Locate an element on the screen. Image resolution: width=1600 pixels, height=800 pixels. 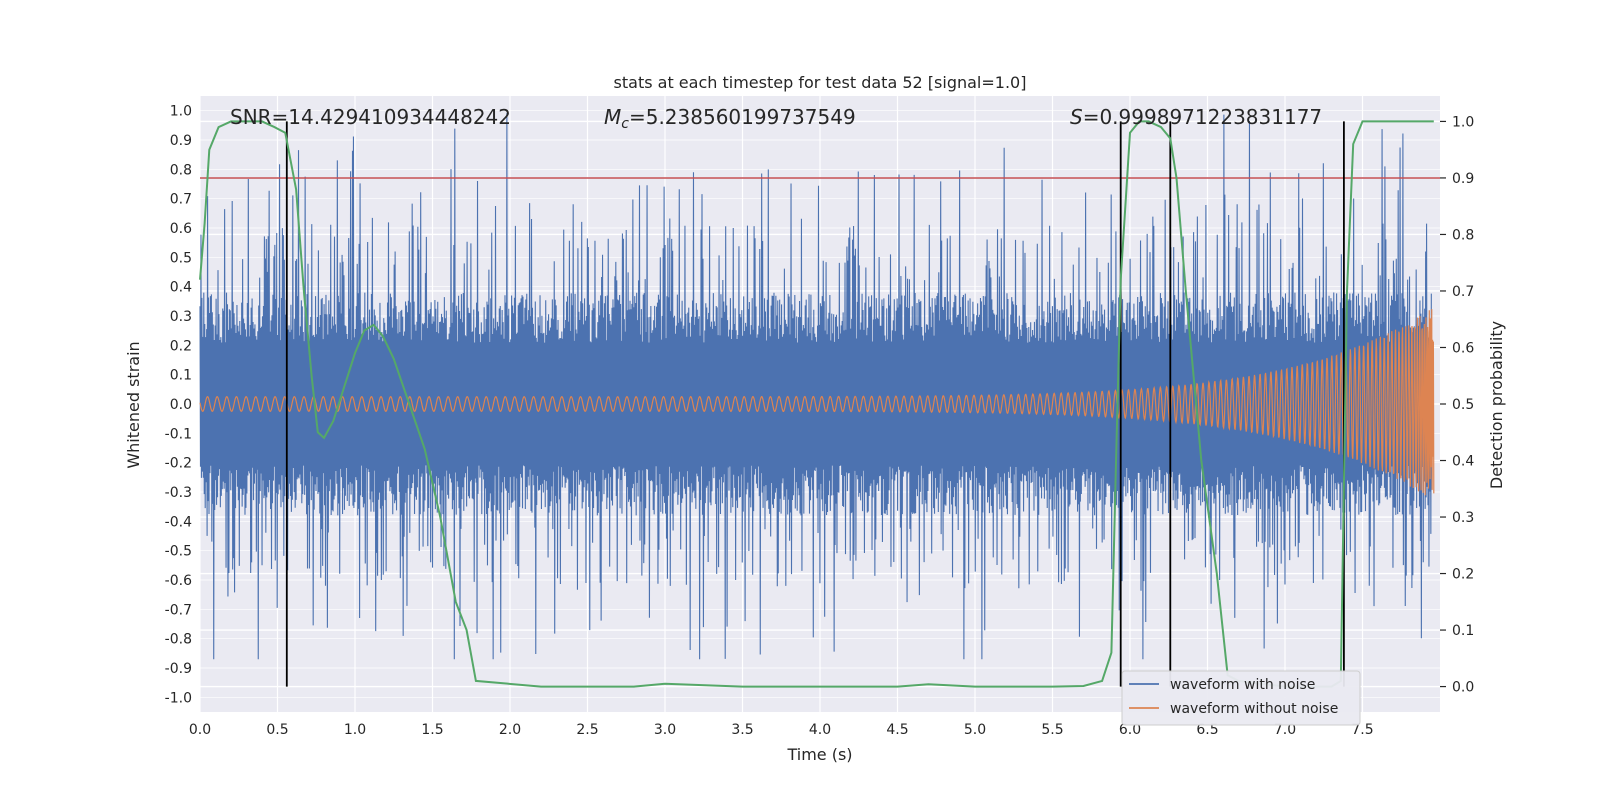
y2-tick-label: 0.4 is located at coordinates (1463, 462).